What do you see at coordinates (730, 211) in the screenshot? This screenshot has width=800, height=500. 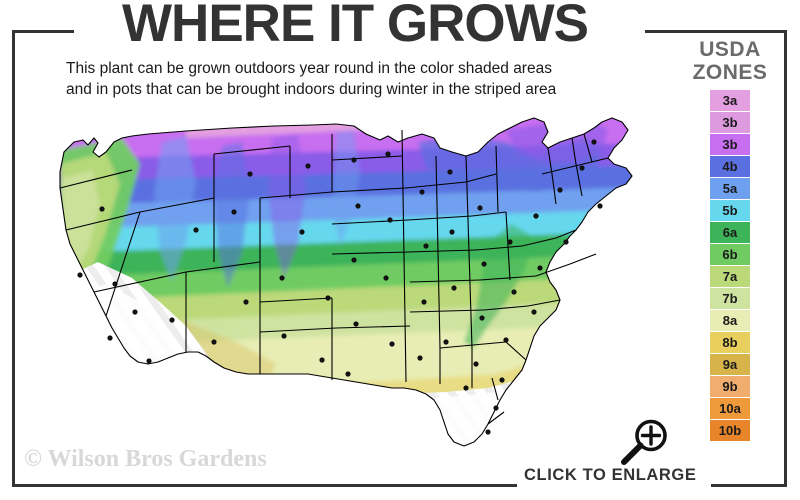 I see `legend-swatch-5b: 5b` at bounding box center [730, 211].